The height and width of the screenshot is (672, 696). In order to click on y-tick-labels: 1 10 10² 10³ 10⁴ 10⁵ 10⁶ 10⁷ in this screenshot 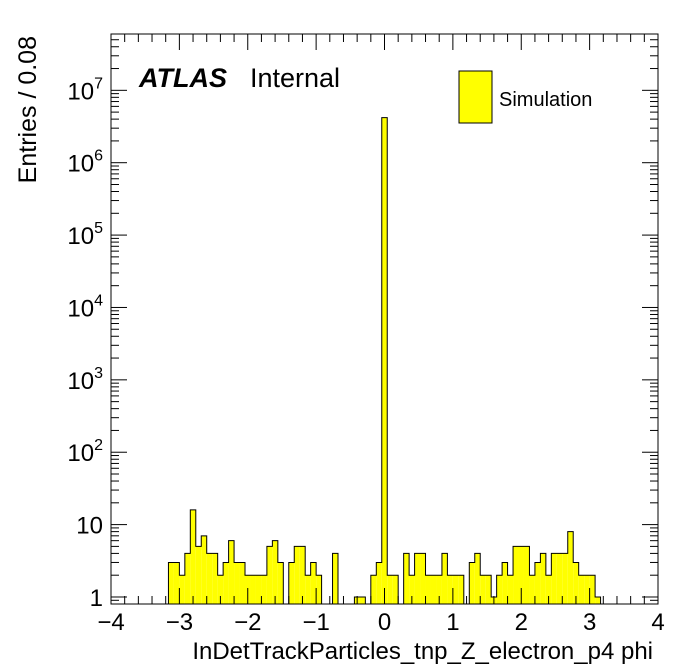, I will do `click(85, 343)`.